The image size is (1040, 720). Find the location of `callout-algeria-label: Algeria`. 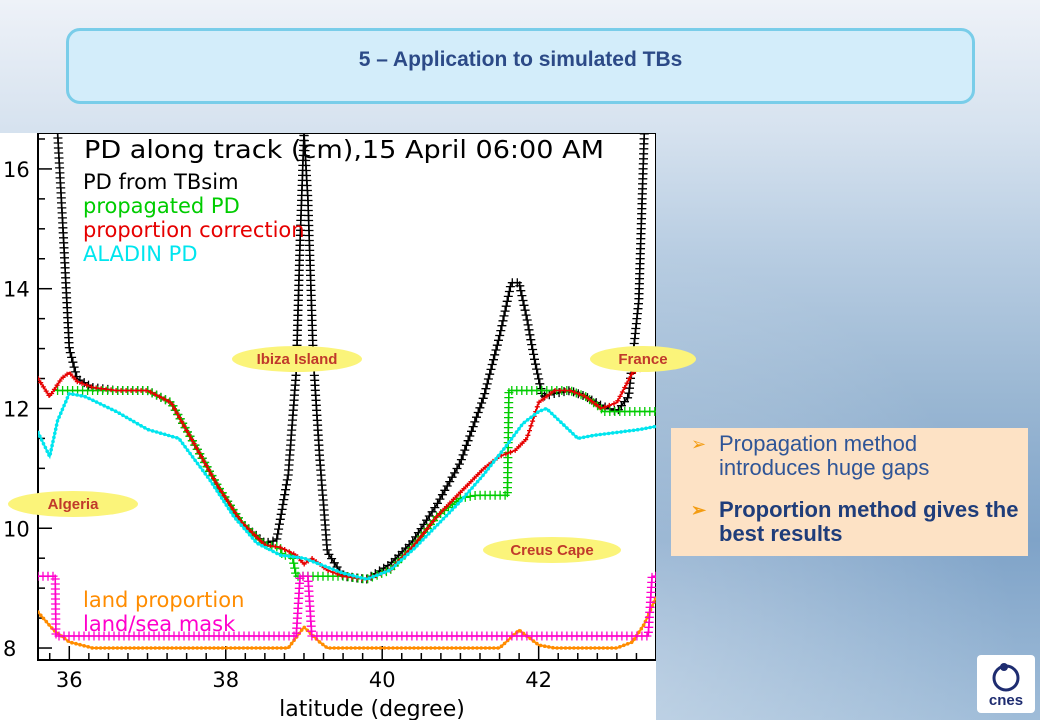

callout-algeria-label: Algeria is located at coordinates (73, 504).